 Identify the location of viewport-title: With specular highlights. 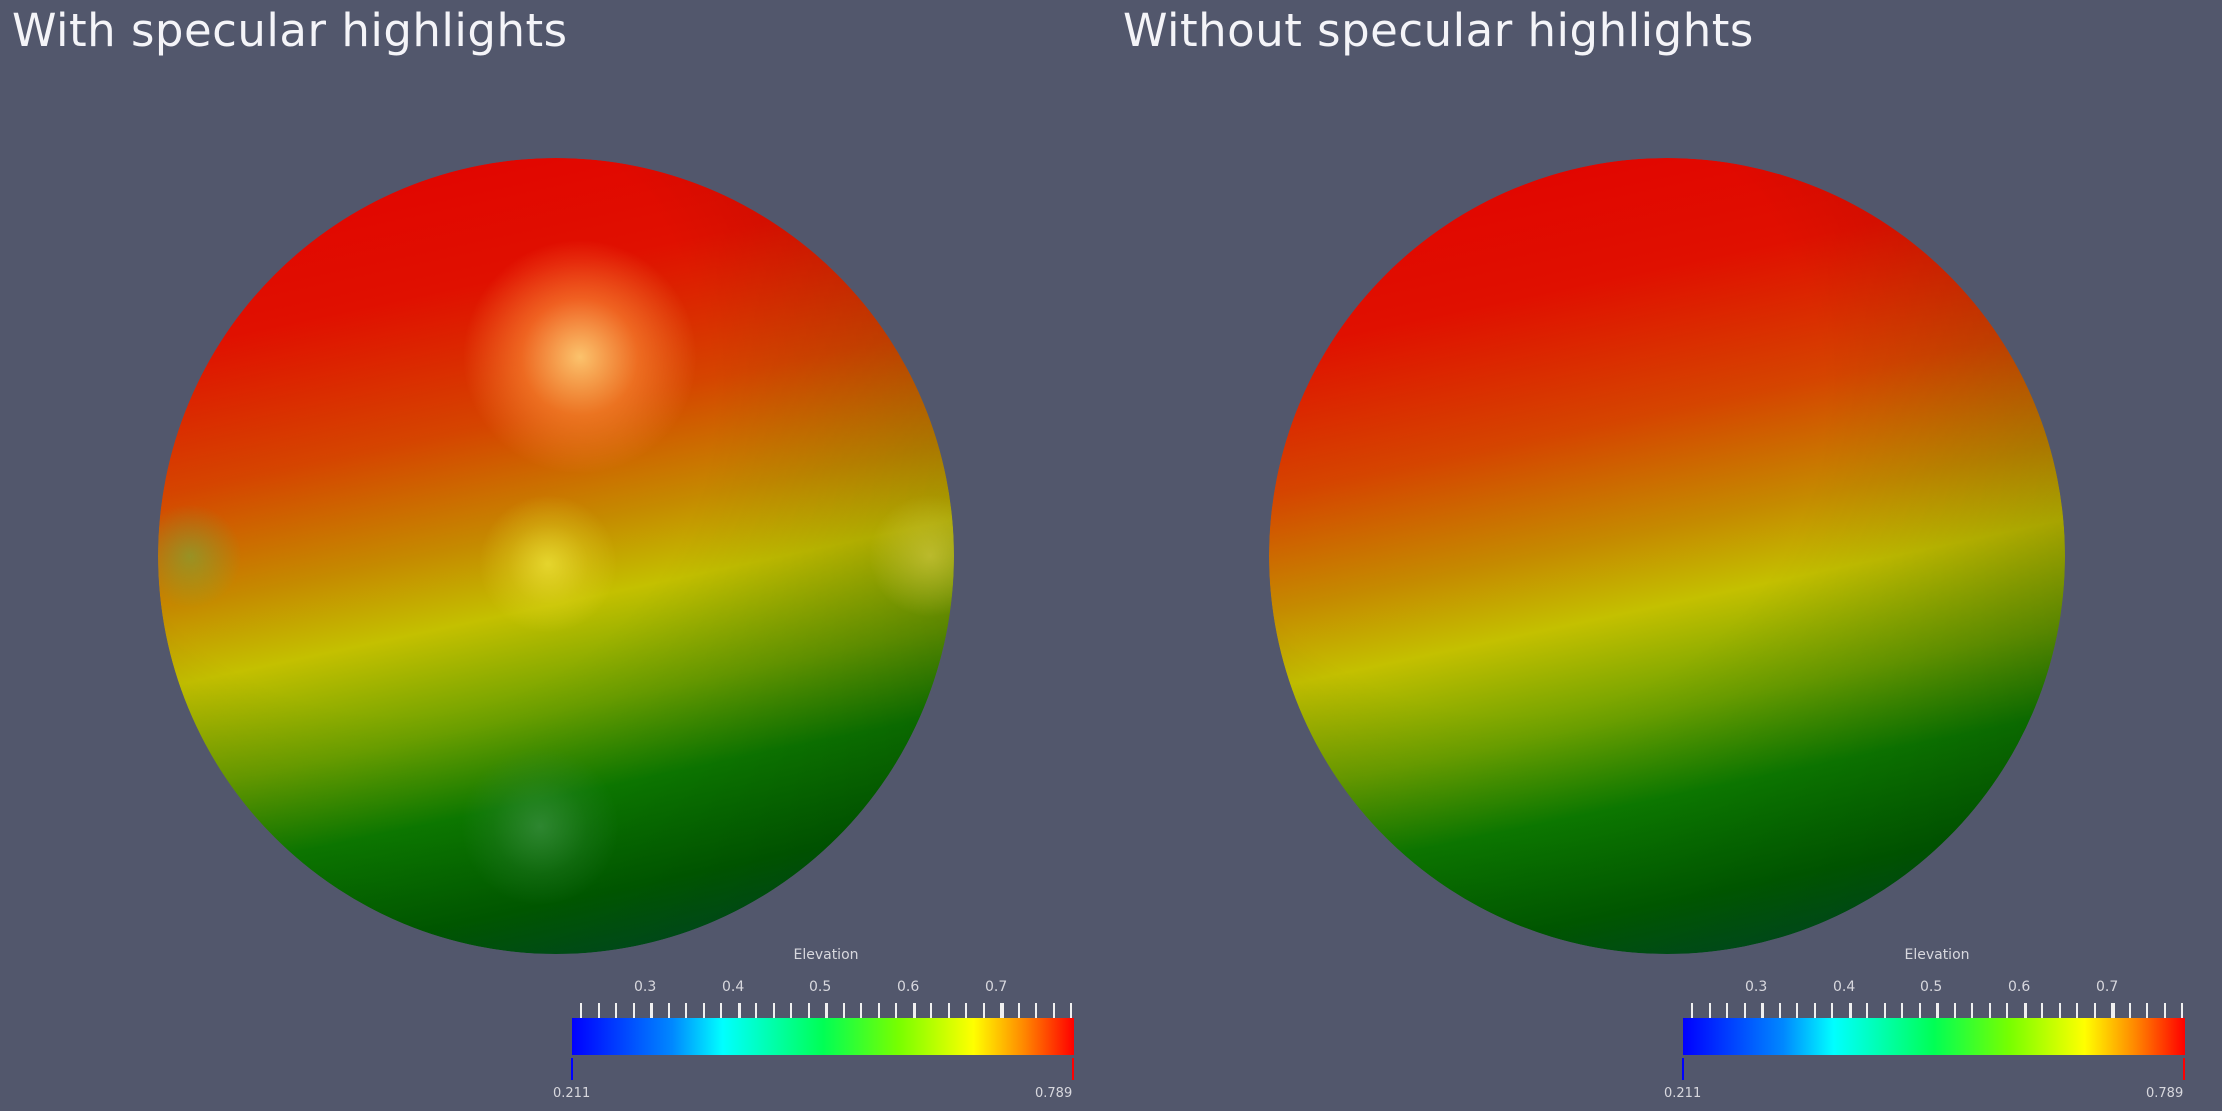
(290, 30).